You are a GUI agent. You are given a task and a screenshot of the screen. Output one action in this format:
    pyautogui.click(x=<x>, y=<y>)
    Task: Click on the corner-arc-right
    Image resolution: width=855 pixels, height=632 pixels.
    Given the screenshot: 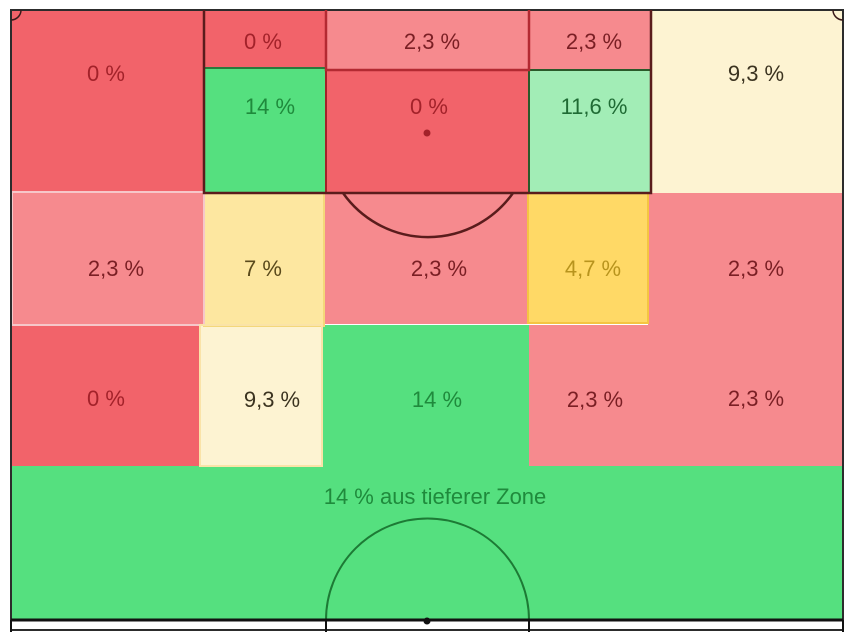 What is the action you would take?
    pyautogui.click(x=838, y=15)
    